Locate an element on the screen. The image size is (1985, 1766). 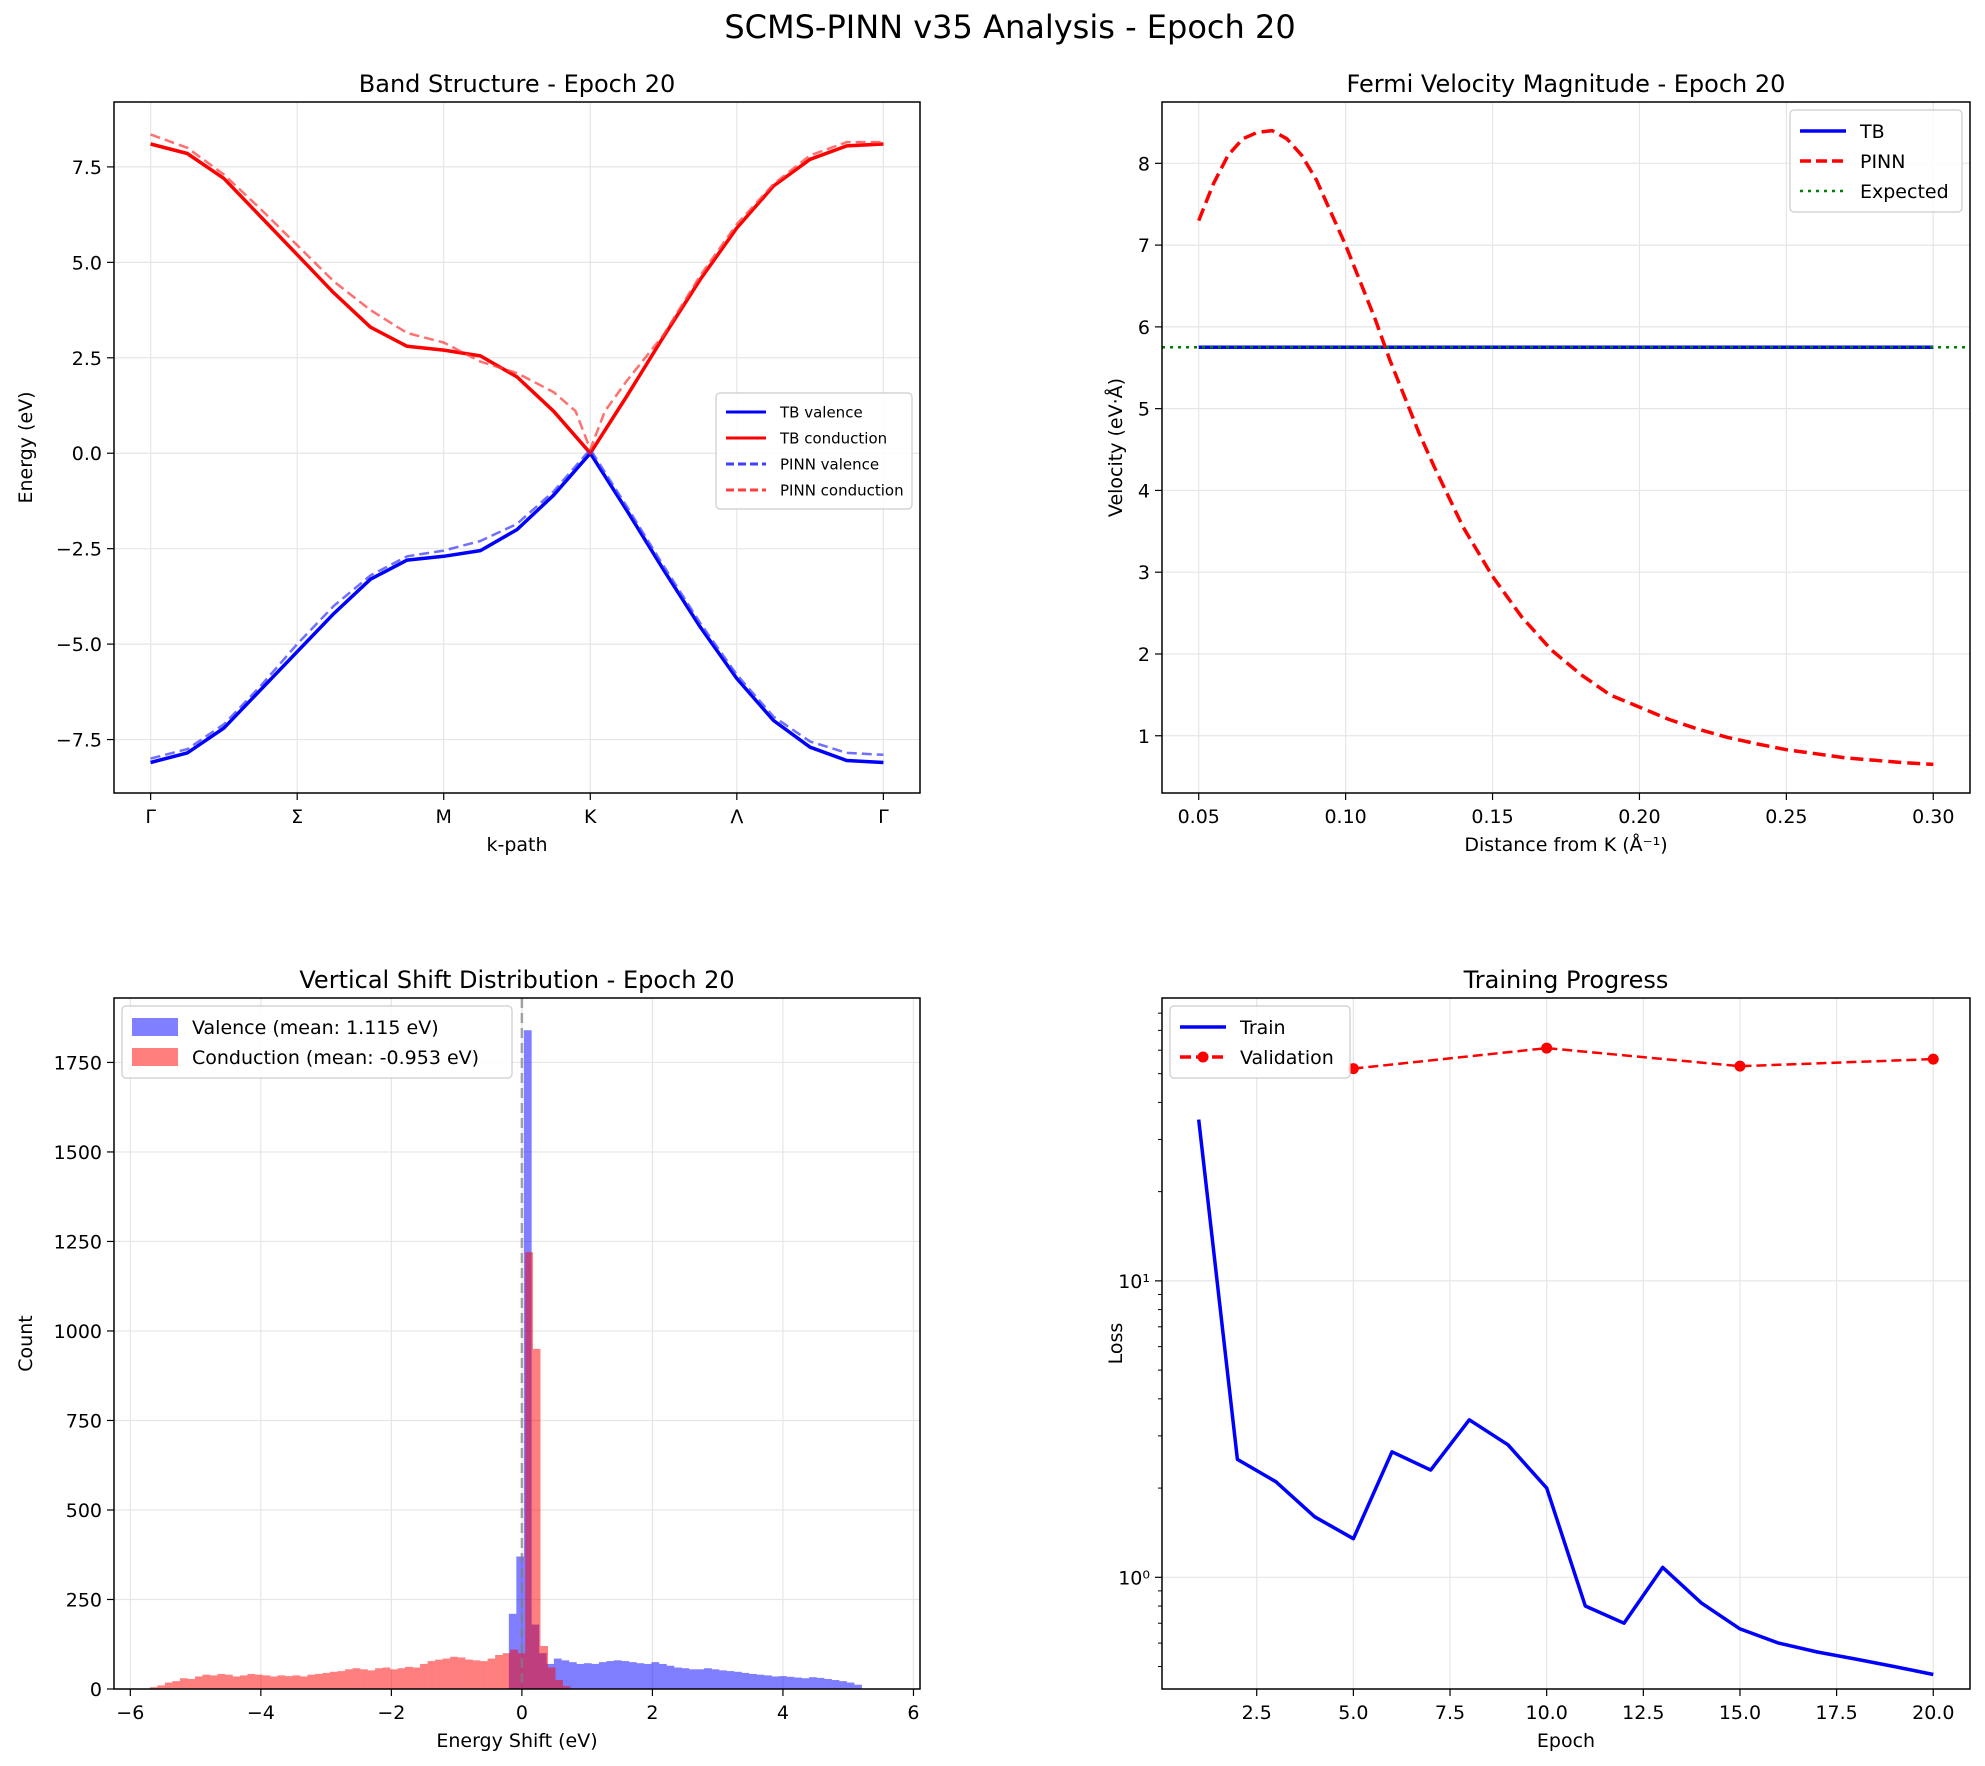
y-tick-label: 5.0 is located at coordinates (87, 263).